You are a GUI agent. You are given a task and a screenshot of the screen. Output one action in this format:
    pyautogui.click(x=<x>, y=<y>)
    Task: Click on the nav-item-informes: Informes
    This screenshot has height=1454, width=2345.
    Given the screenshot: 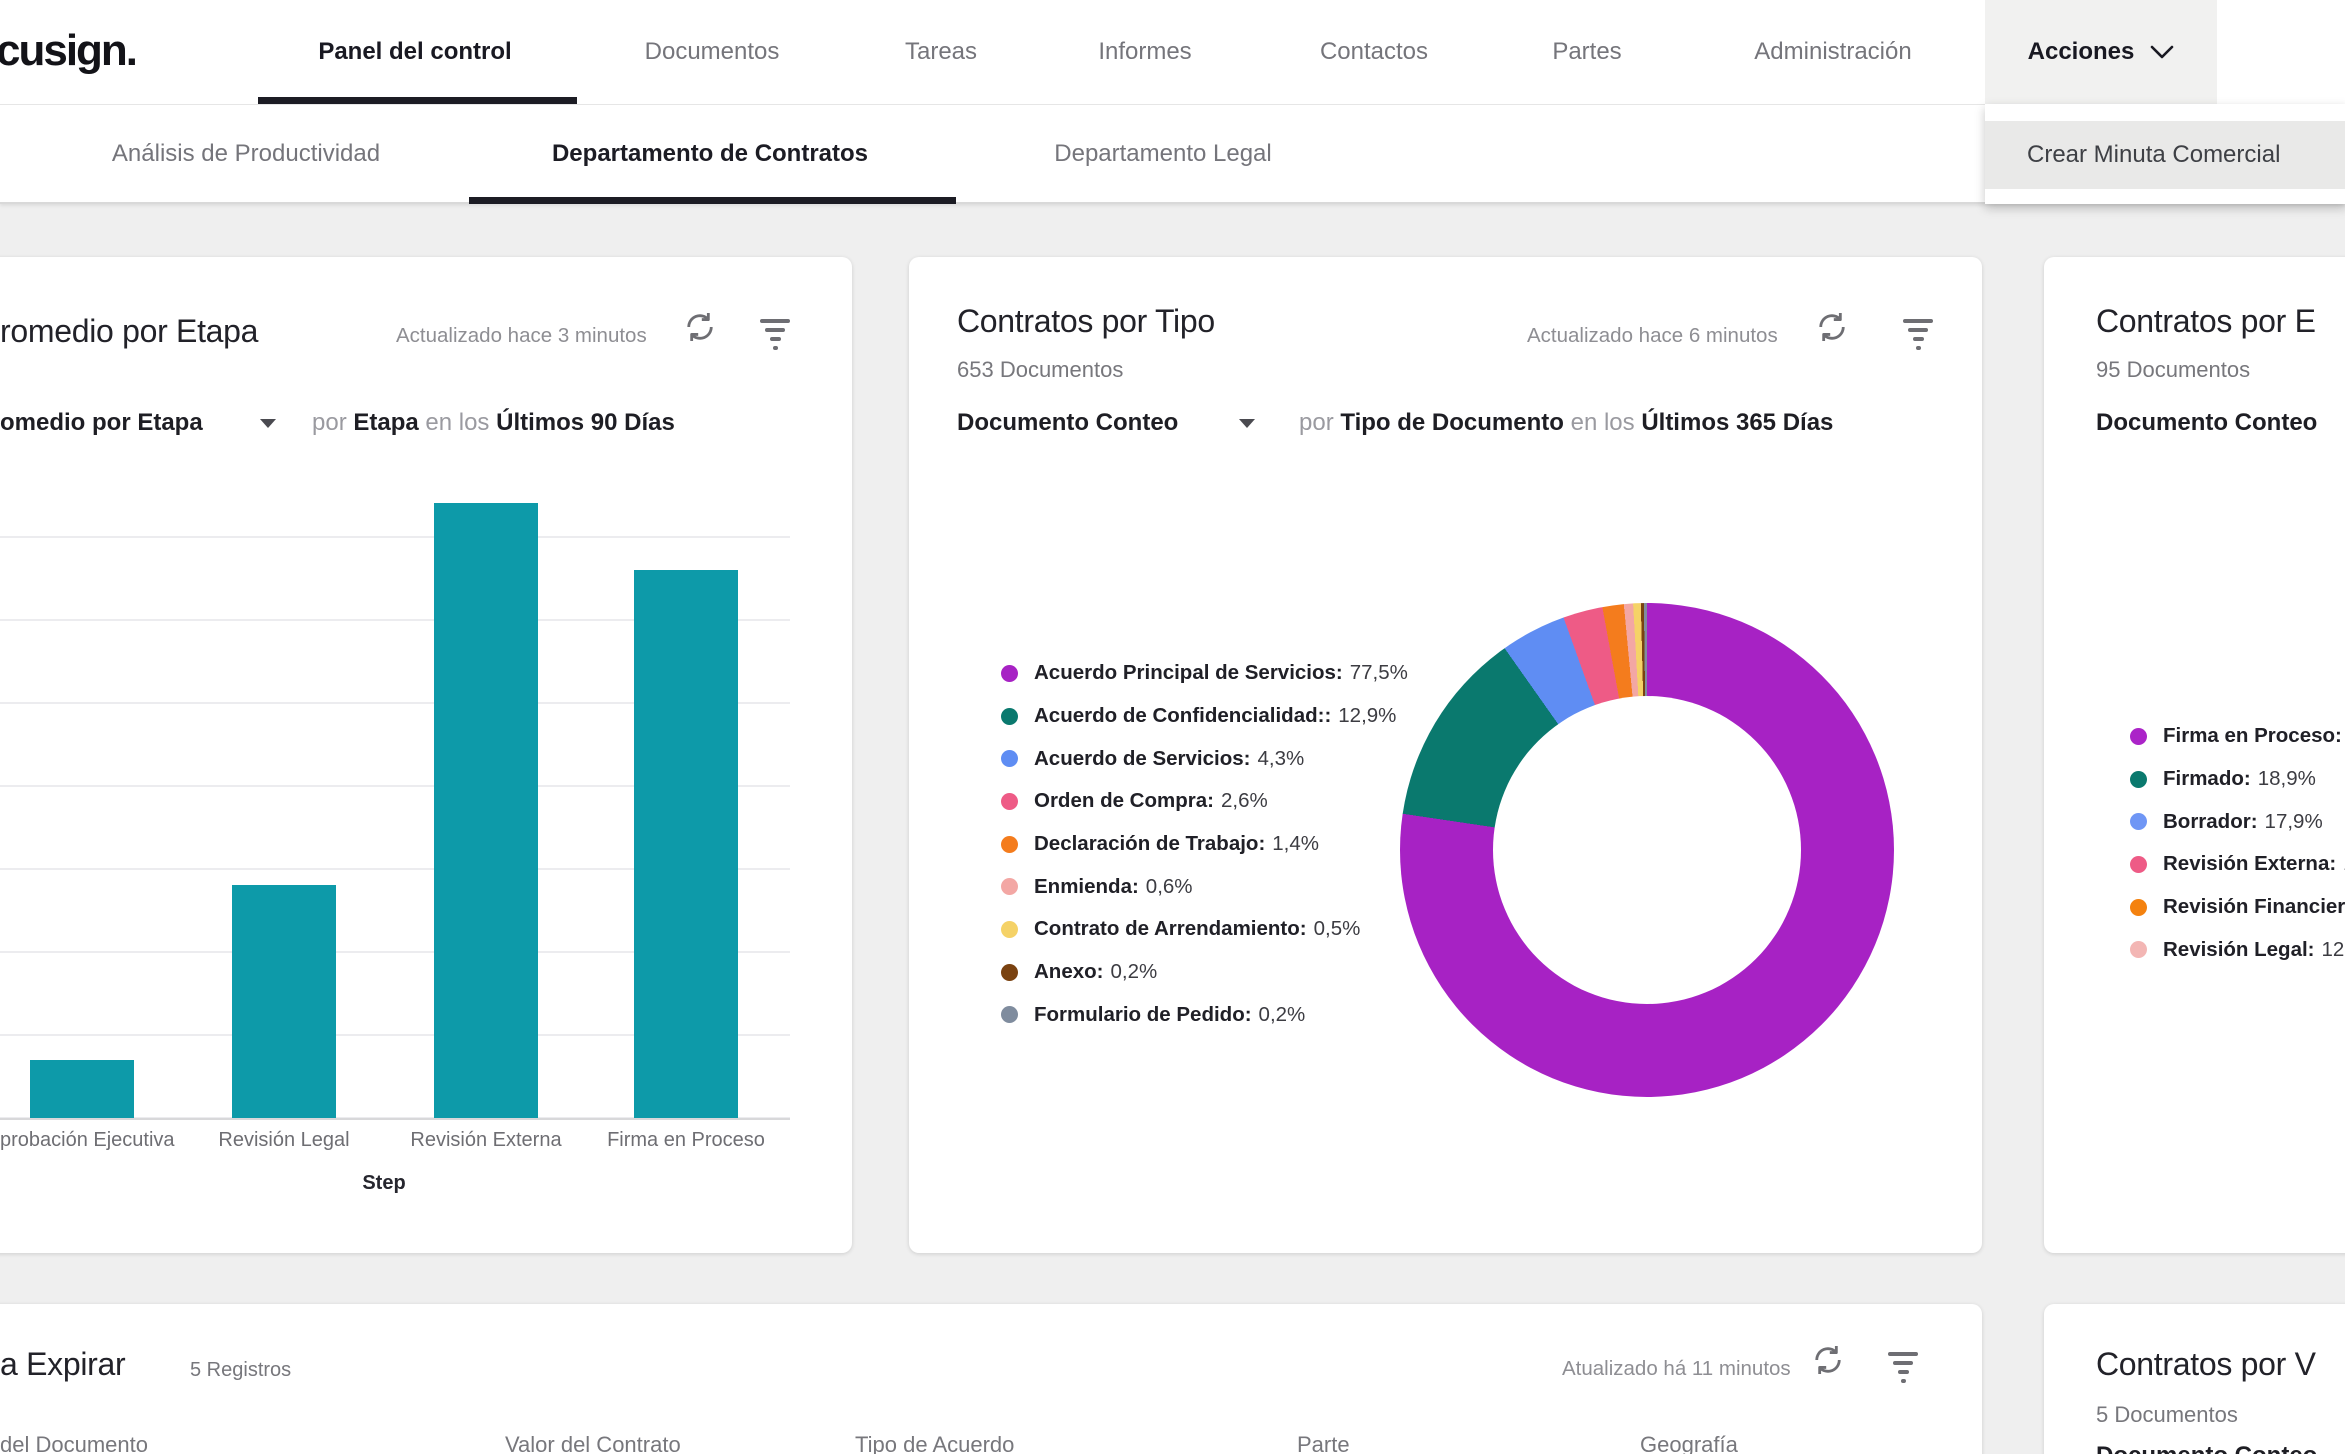 What is the action you would take?
    pyautogui.click(x=1145, y=51)
    